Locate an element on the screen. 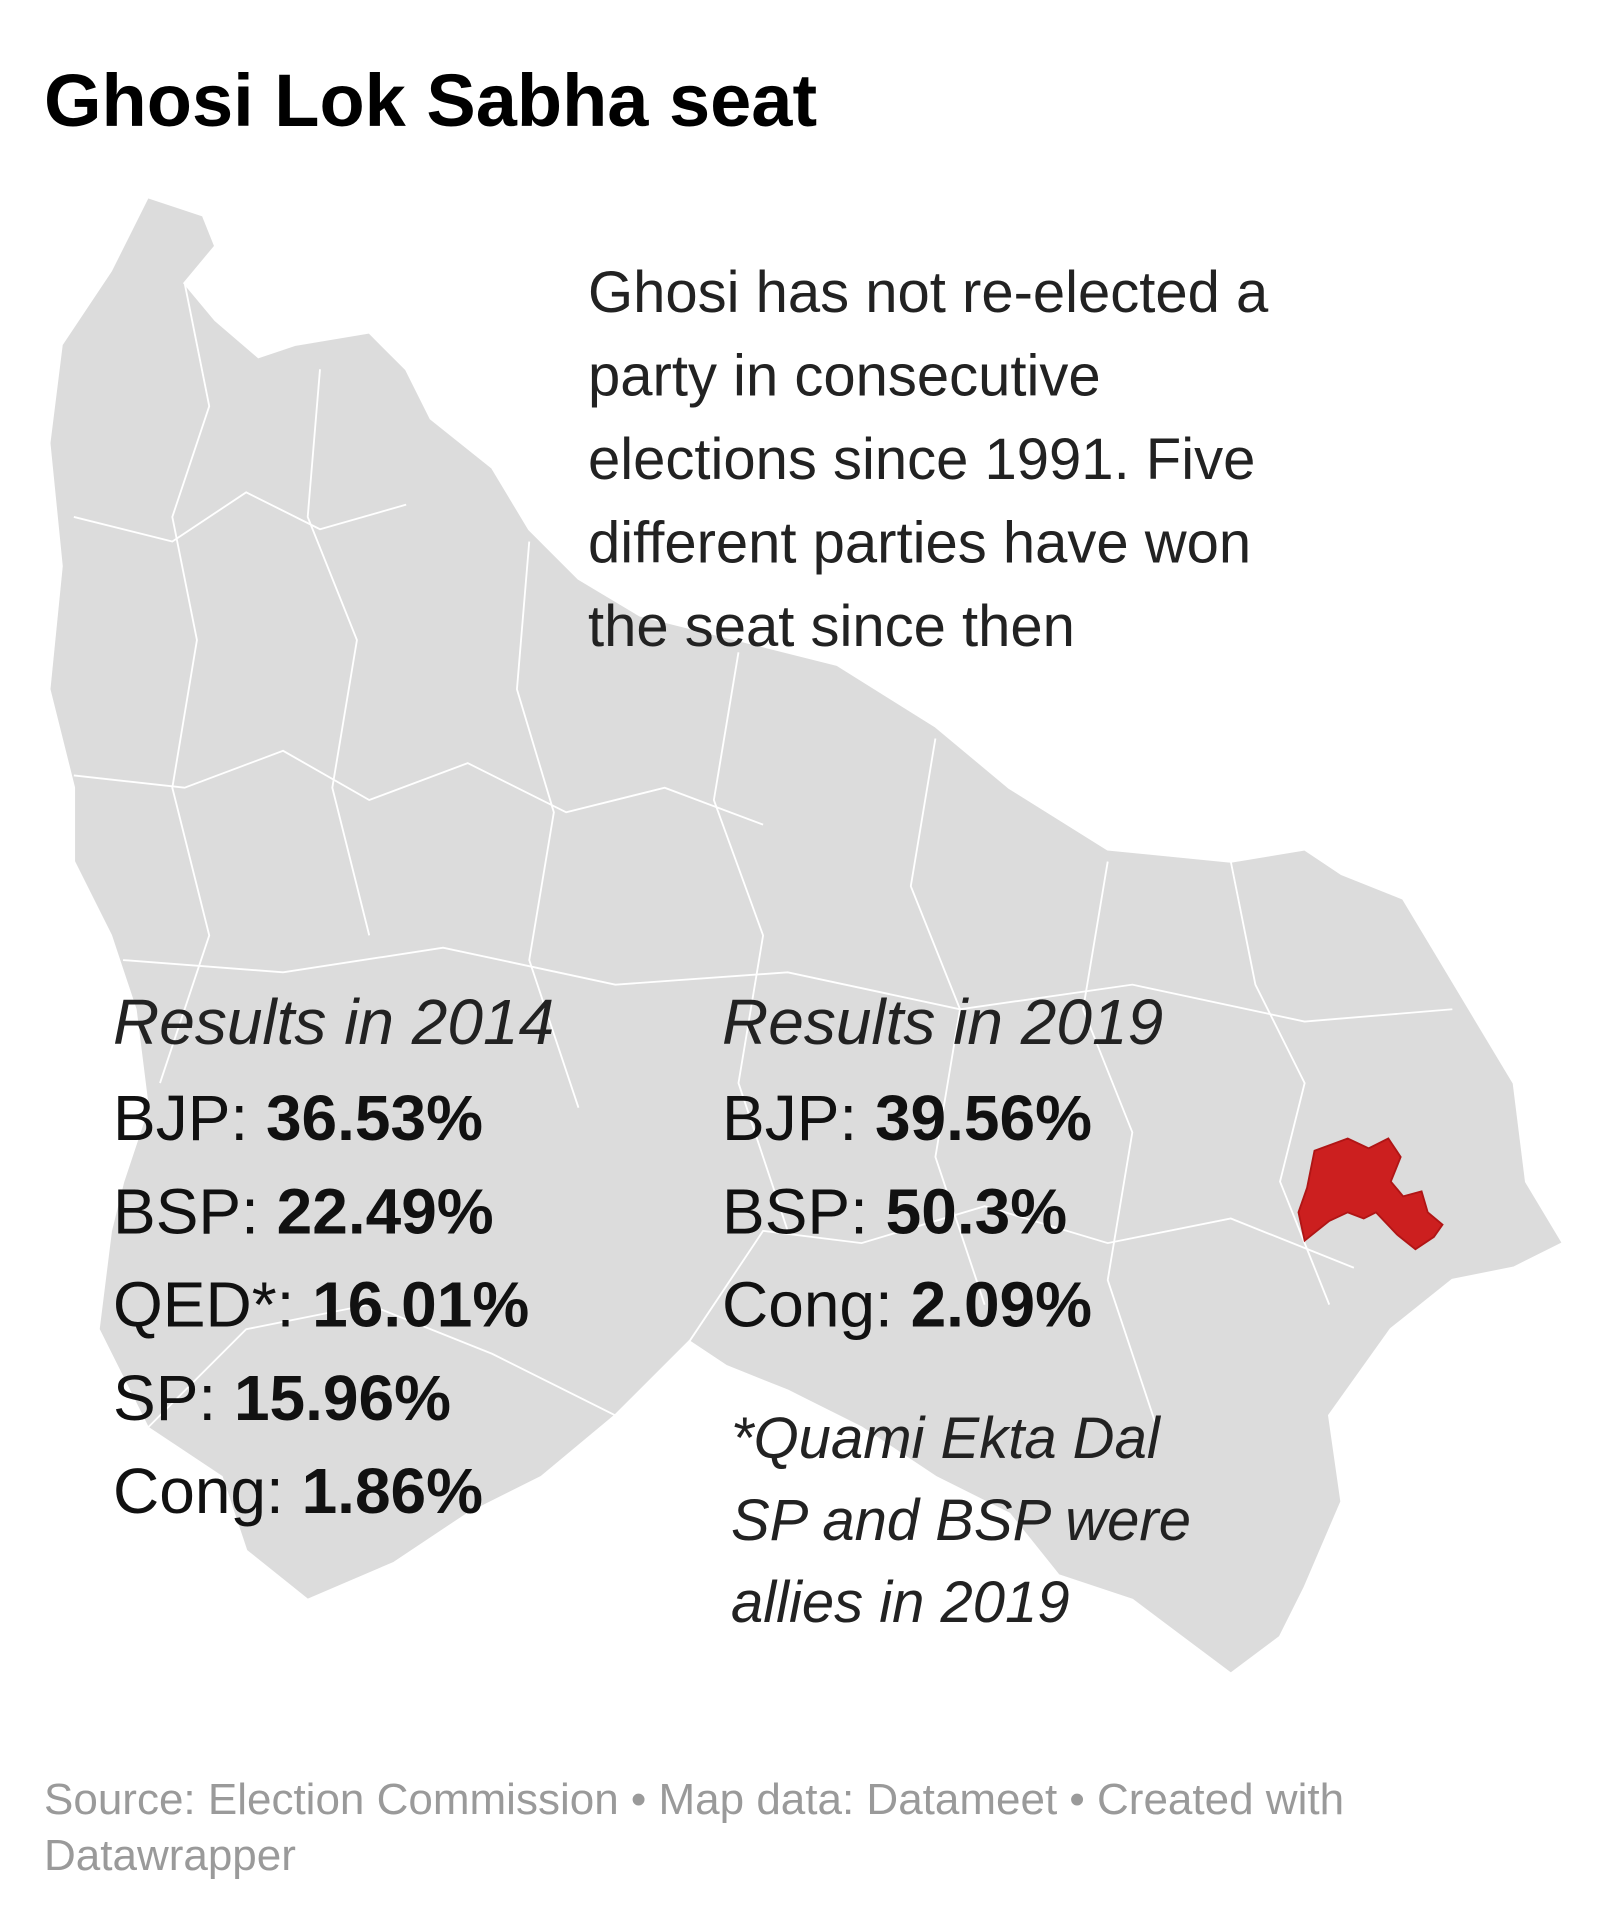 The width and height of the screenshot is (1600, 1920). result-row: Cong: 1.86% is located at coordinates (298, 1491).